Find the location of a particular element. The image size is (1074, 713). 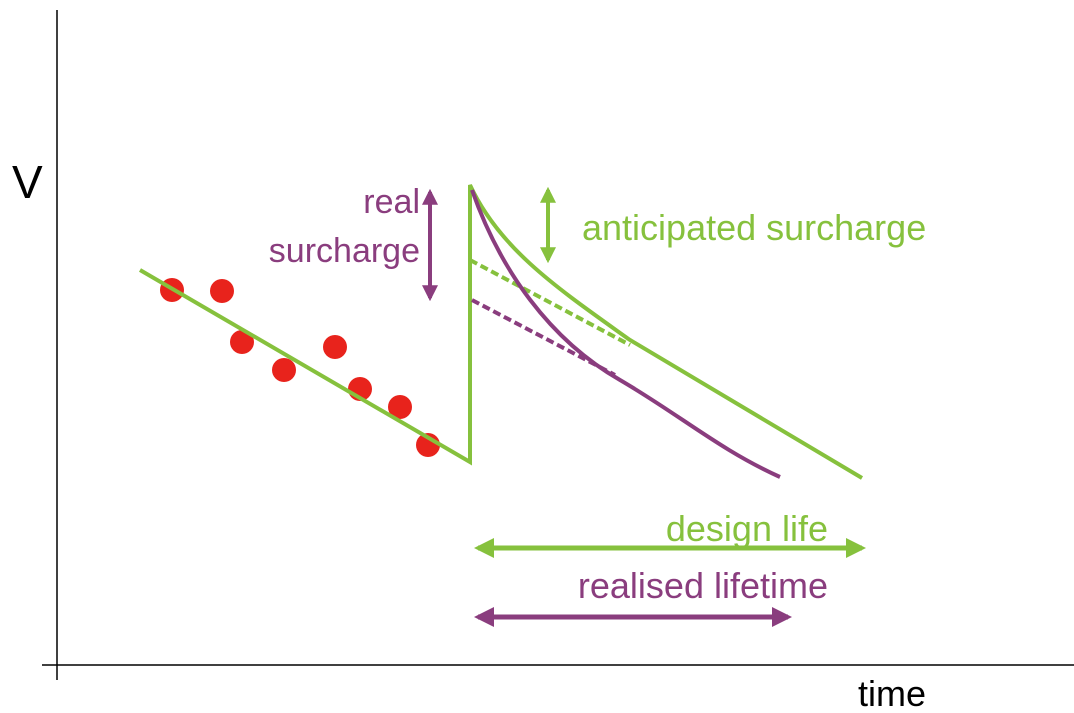

design-dashed is located at coordinates (550, 302).